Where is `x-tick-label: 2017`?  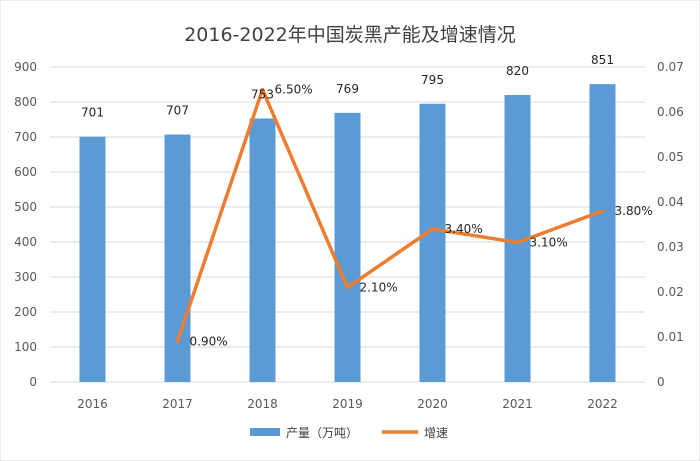 x-tick-label: 2017 is located at coordinates (177, 404).